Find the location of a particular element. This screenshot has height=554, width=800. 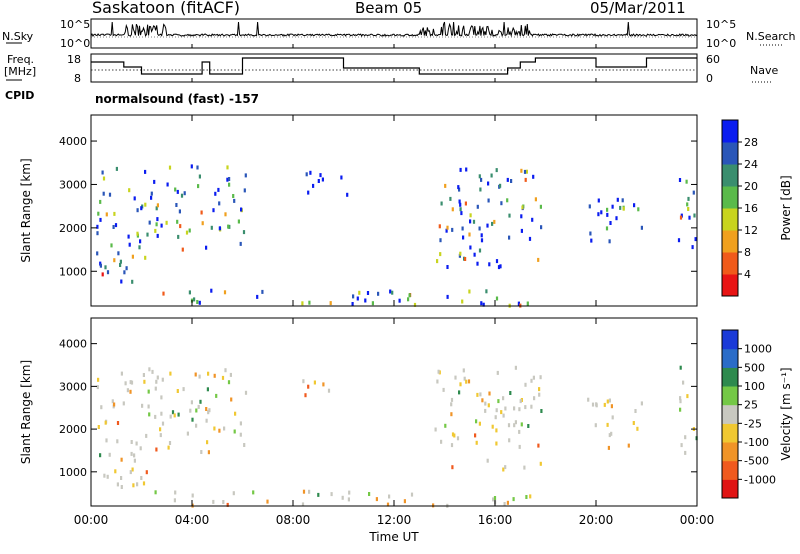

colorbar-frame is located at coordinates (730, 414).